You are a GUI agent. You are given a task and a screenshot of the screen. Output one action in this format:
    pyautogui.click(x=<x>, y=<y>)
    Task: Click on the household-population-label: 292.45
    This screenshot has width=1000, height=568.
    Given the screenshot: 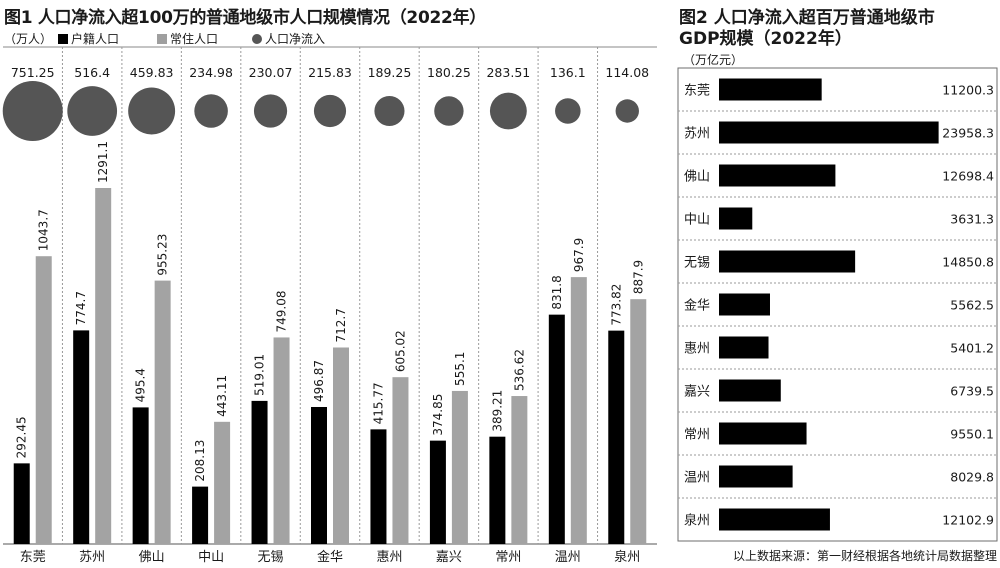 What is the action you would take?
    pyautogui.click(x=22, y=437)
    